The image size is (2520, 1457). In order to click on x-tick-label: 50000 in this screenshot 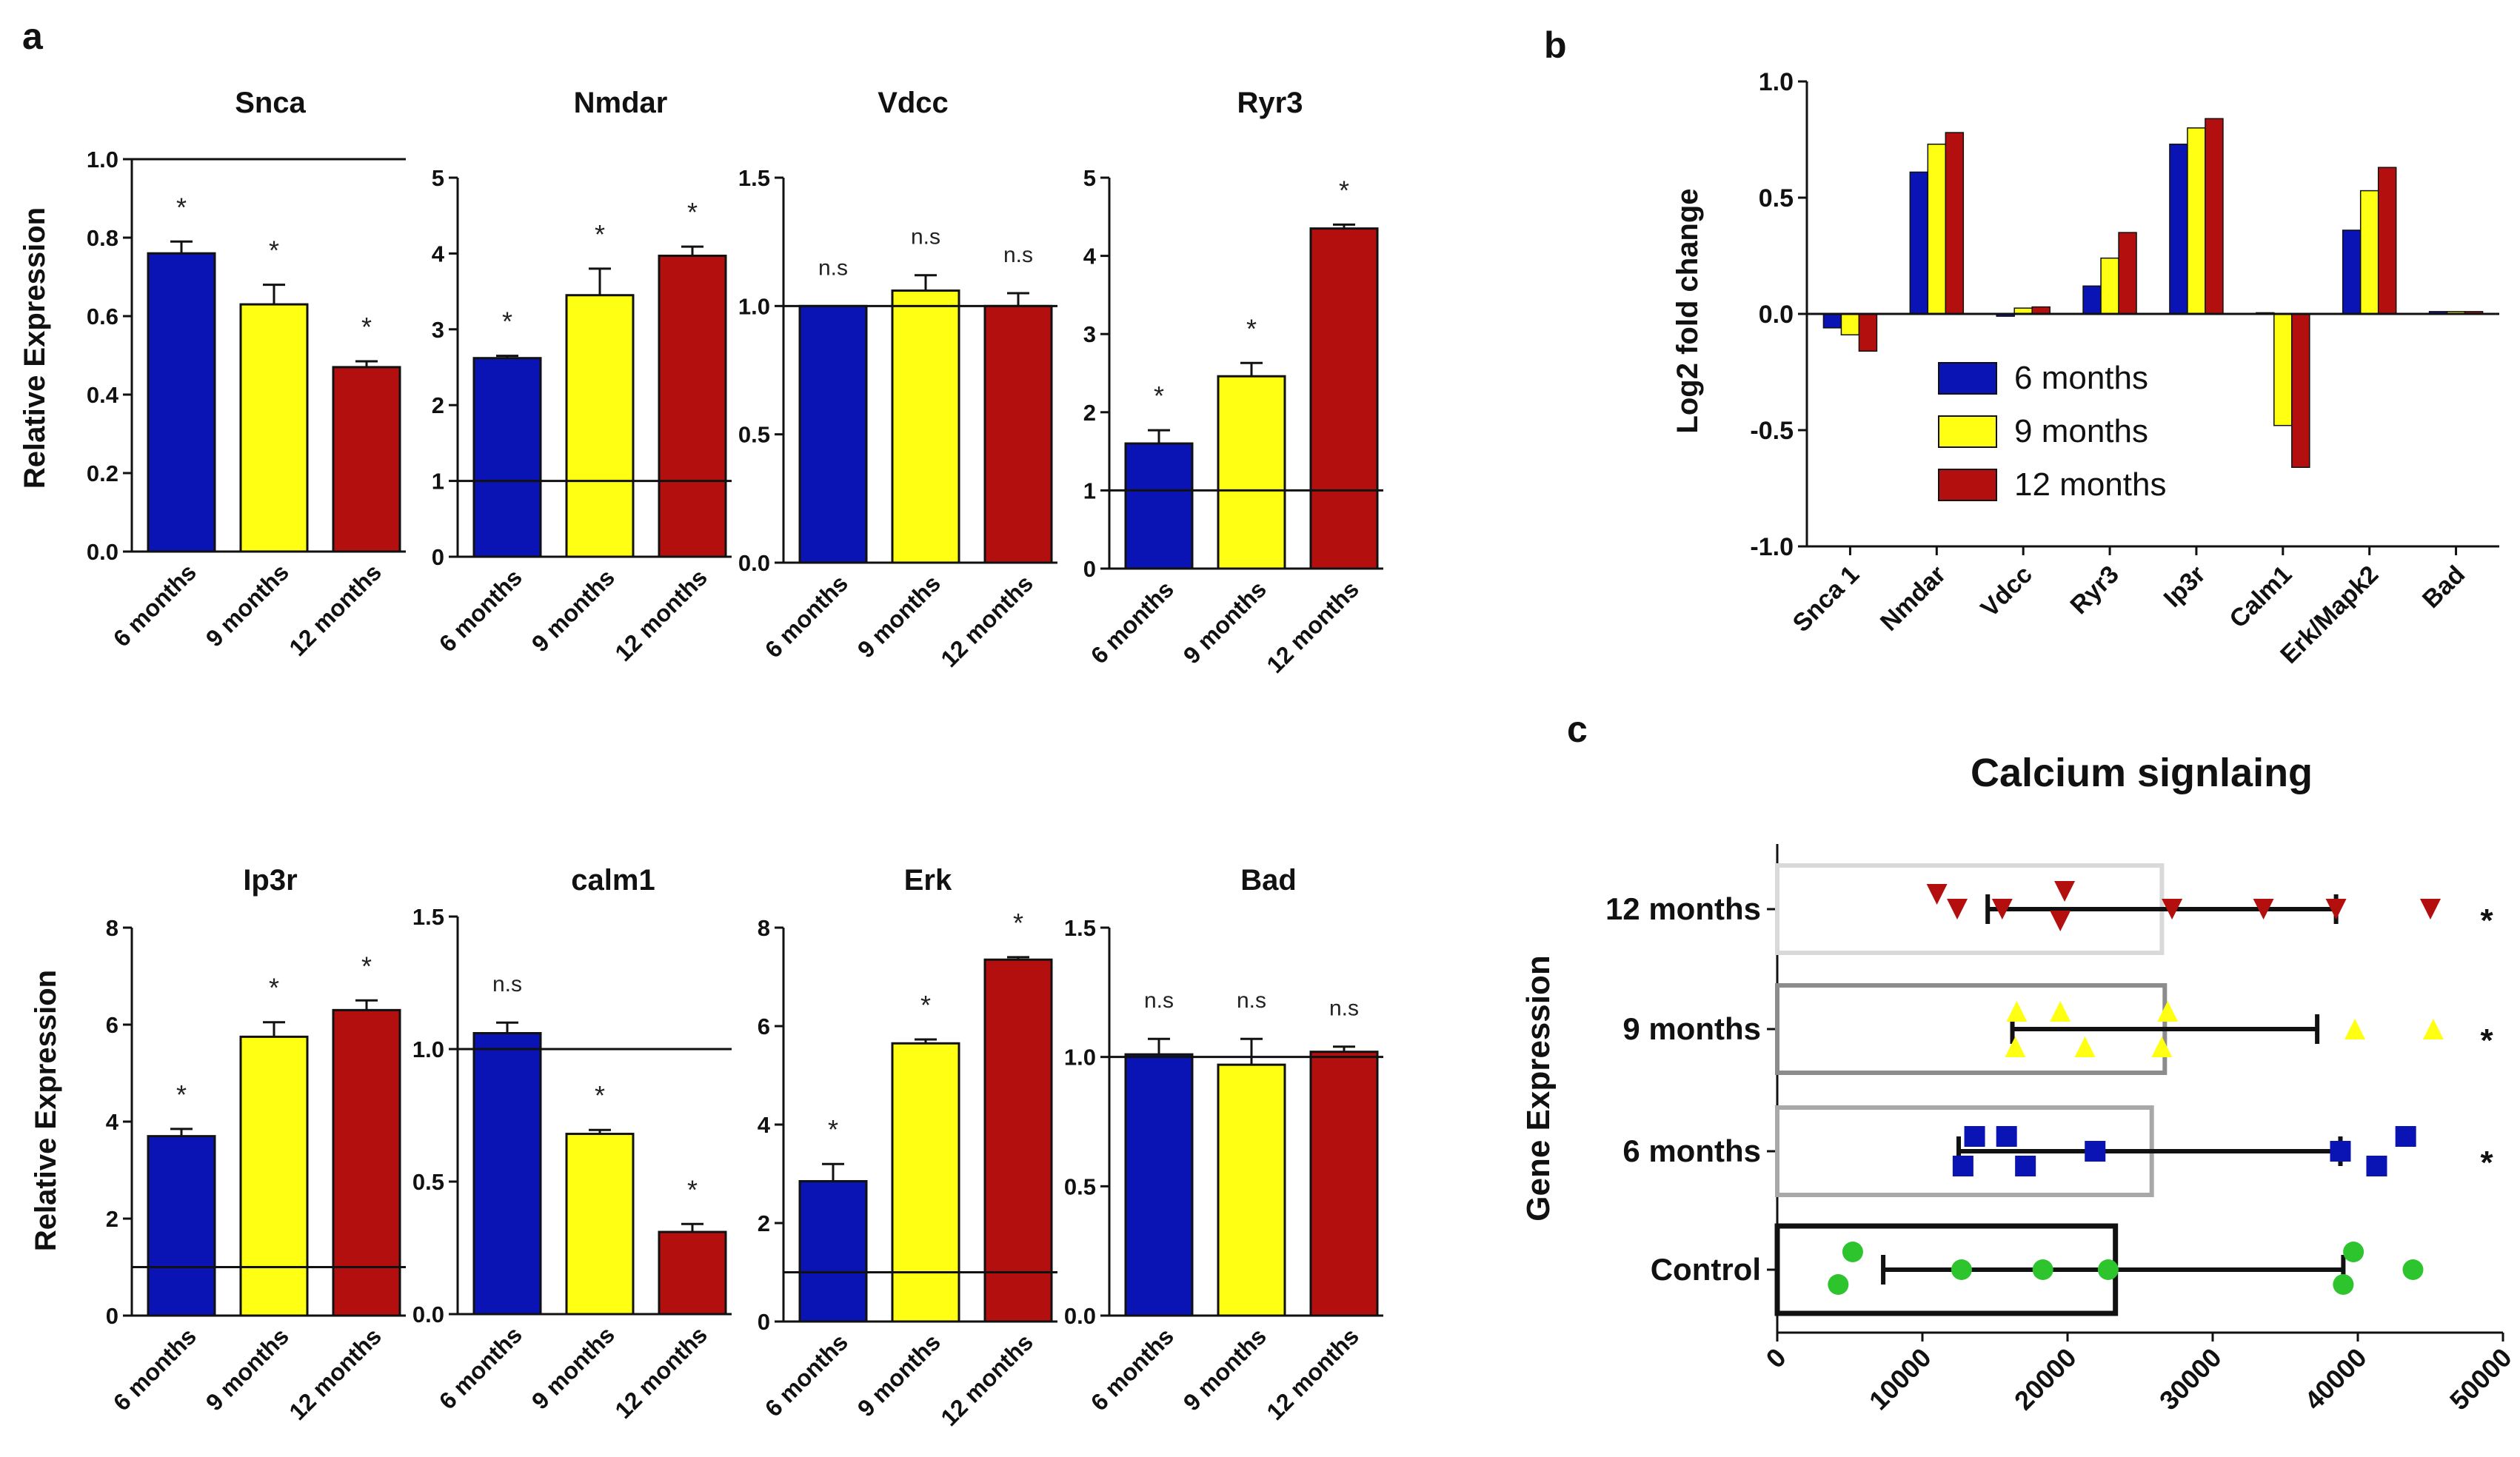, I will do `click(2481, 1379)`.